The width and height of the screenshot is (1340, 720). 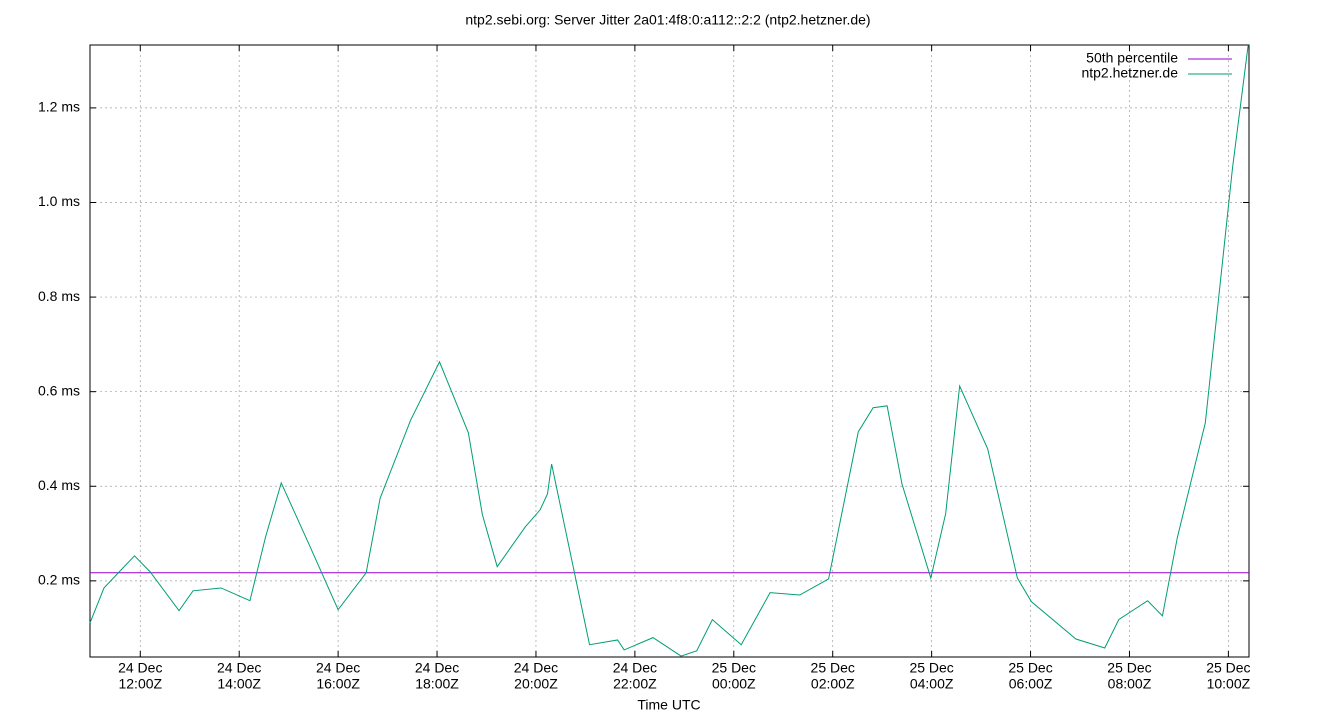 What do you see at coordinates (635, 684) in the screenshot?
I see `x-tick-time: 22:00Z` at bounding box center [635, 684].